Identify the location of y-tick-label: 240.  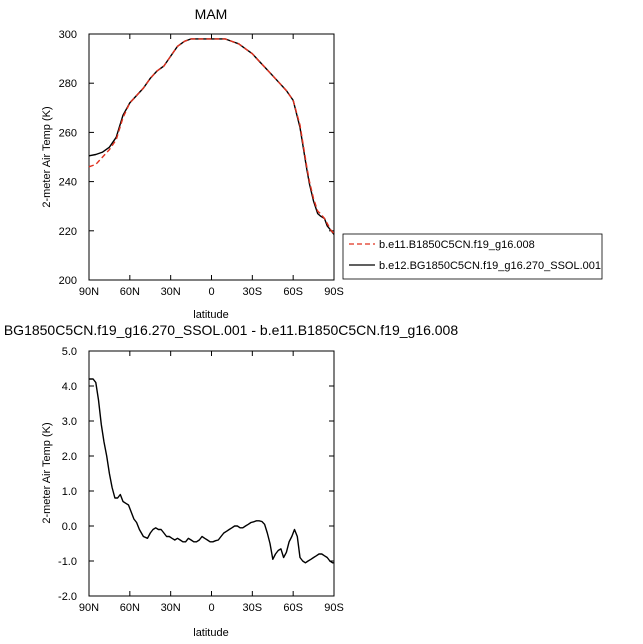
(68, 183).